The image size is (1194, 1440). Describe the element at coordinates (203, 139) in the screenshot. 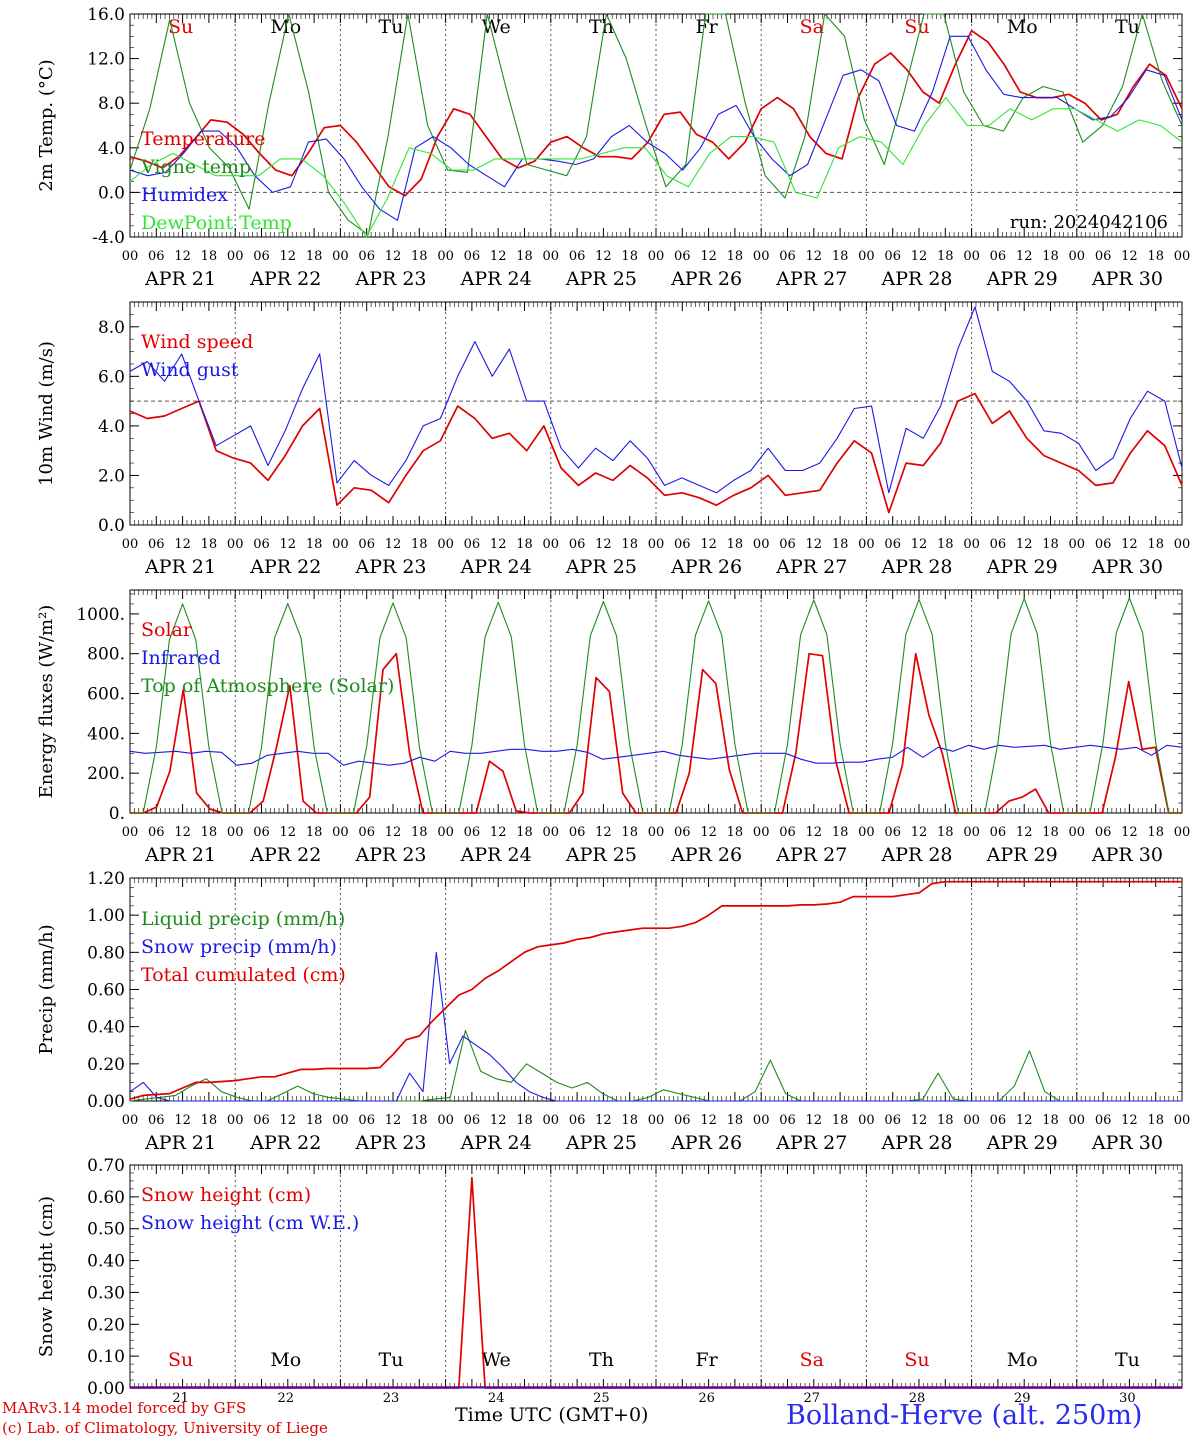

I see `legend-entry: Temperature` at that location.